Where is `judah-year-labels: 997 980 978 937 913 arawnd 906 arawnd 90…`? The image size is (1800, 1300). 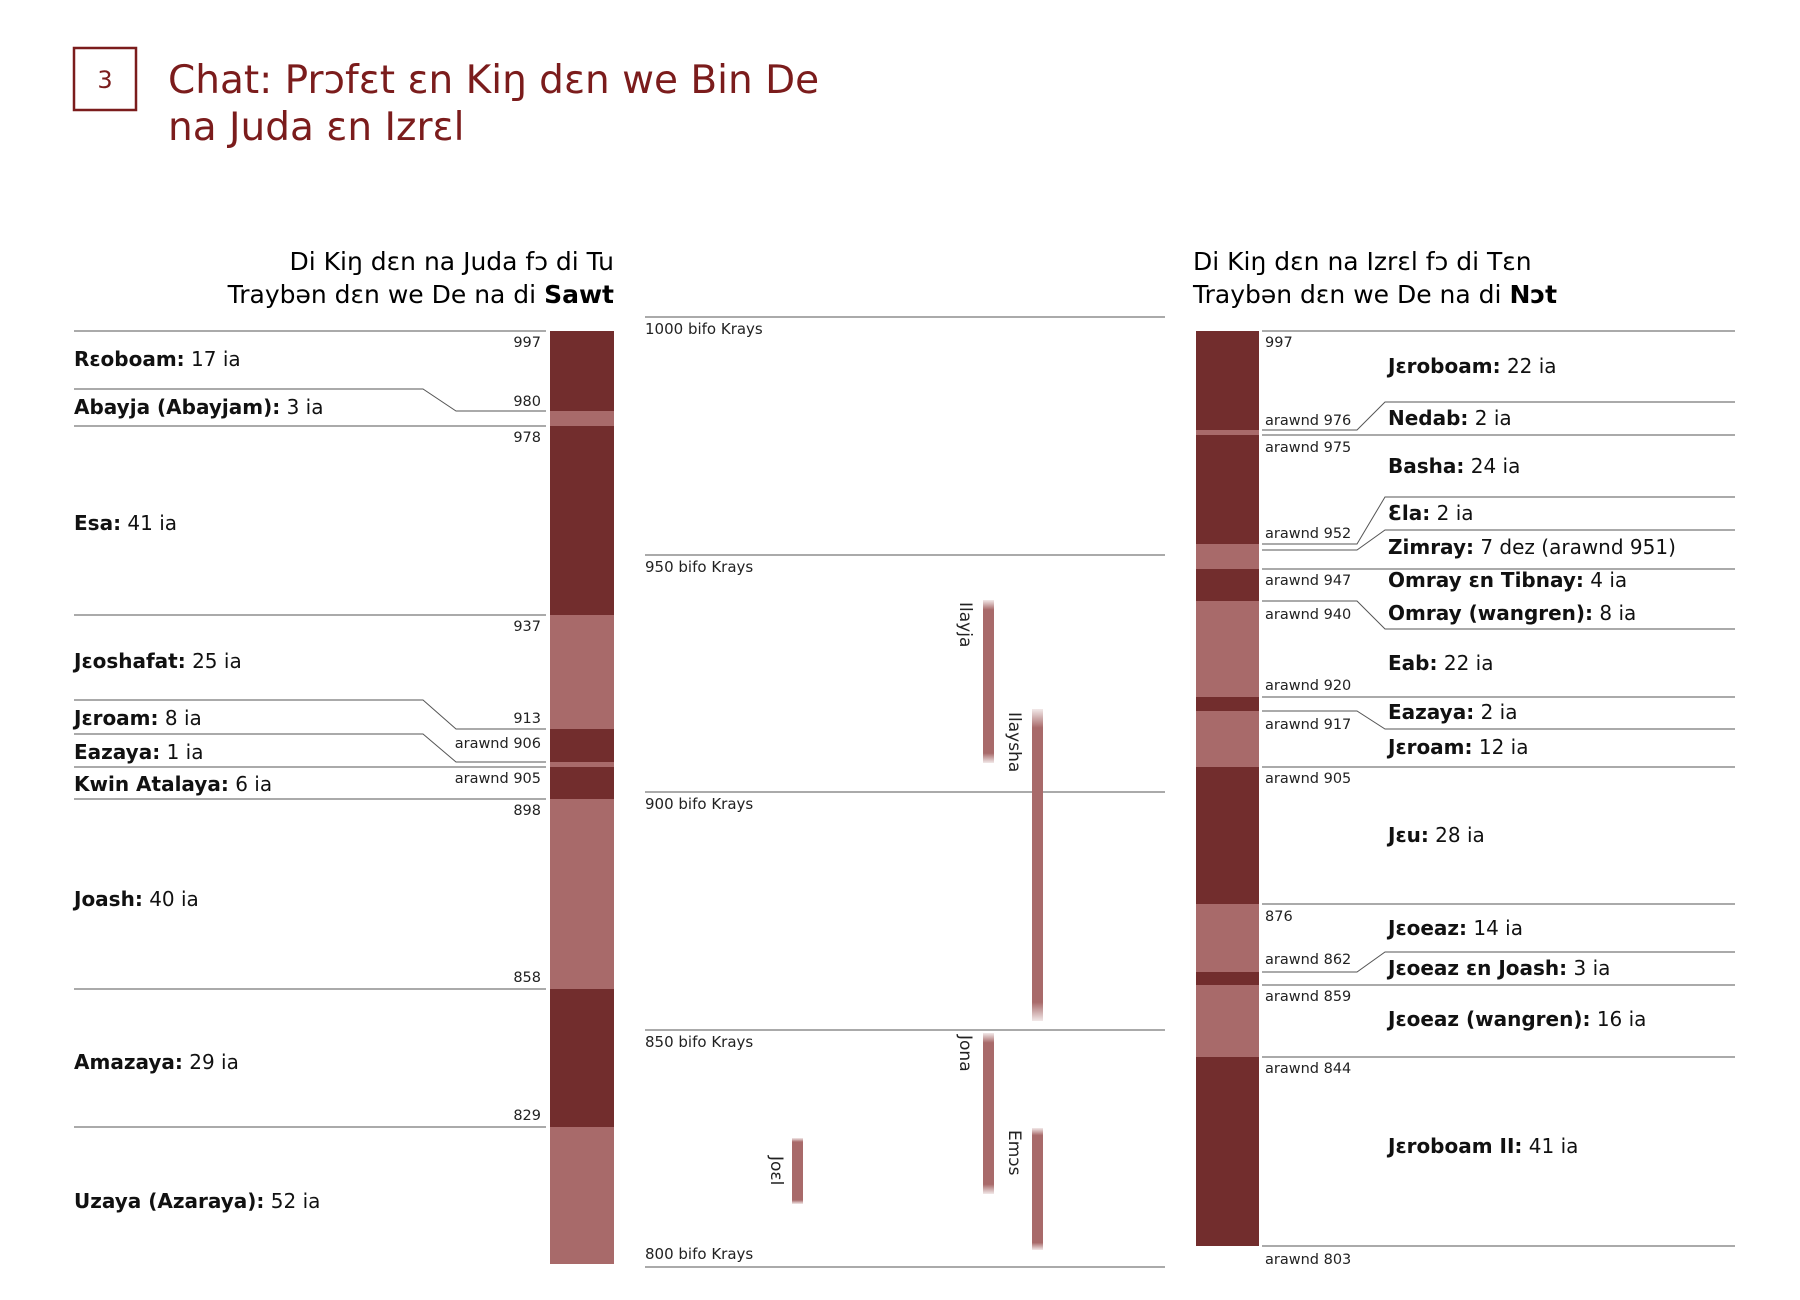
judah-year-labels: 997 980 978 937 913 arawnd 906 arawnd 90… is located at coordinates (498, 729).